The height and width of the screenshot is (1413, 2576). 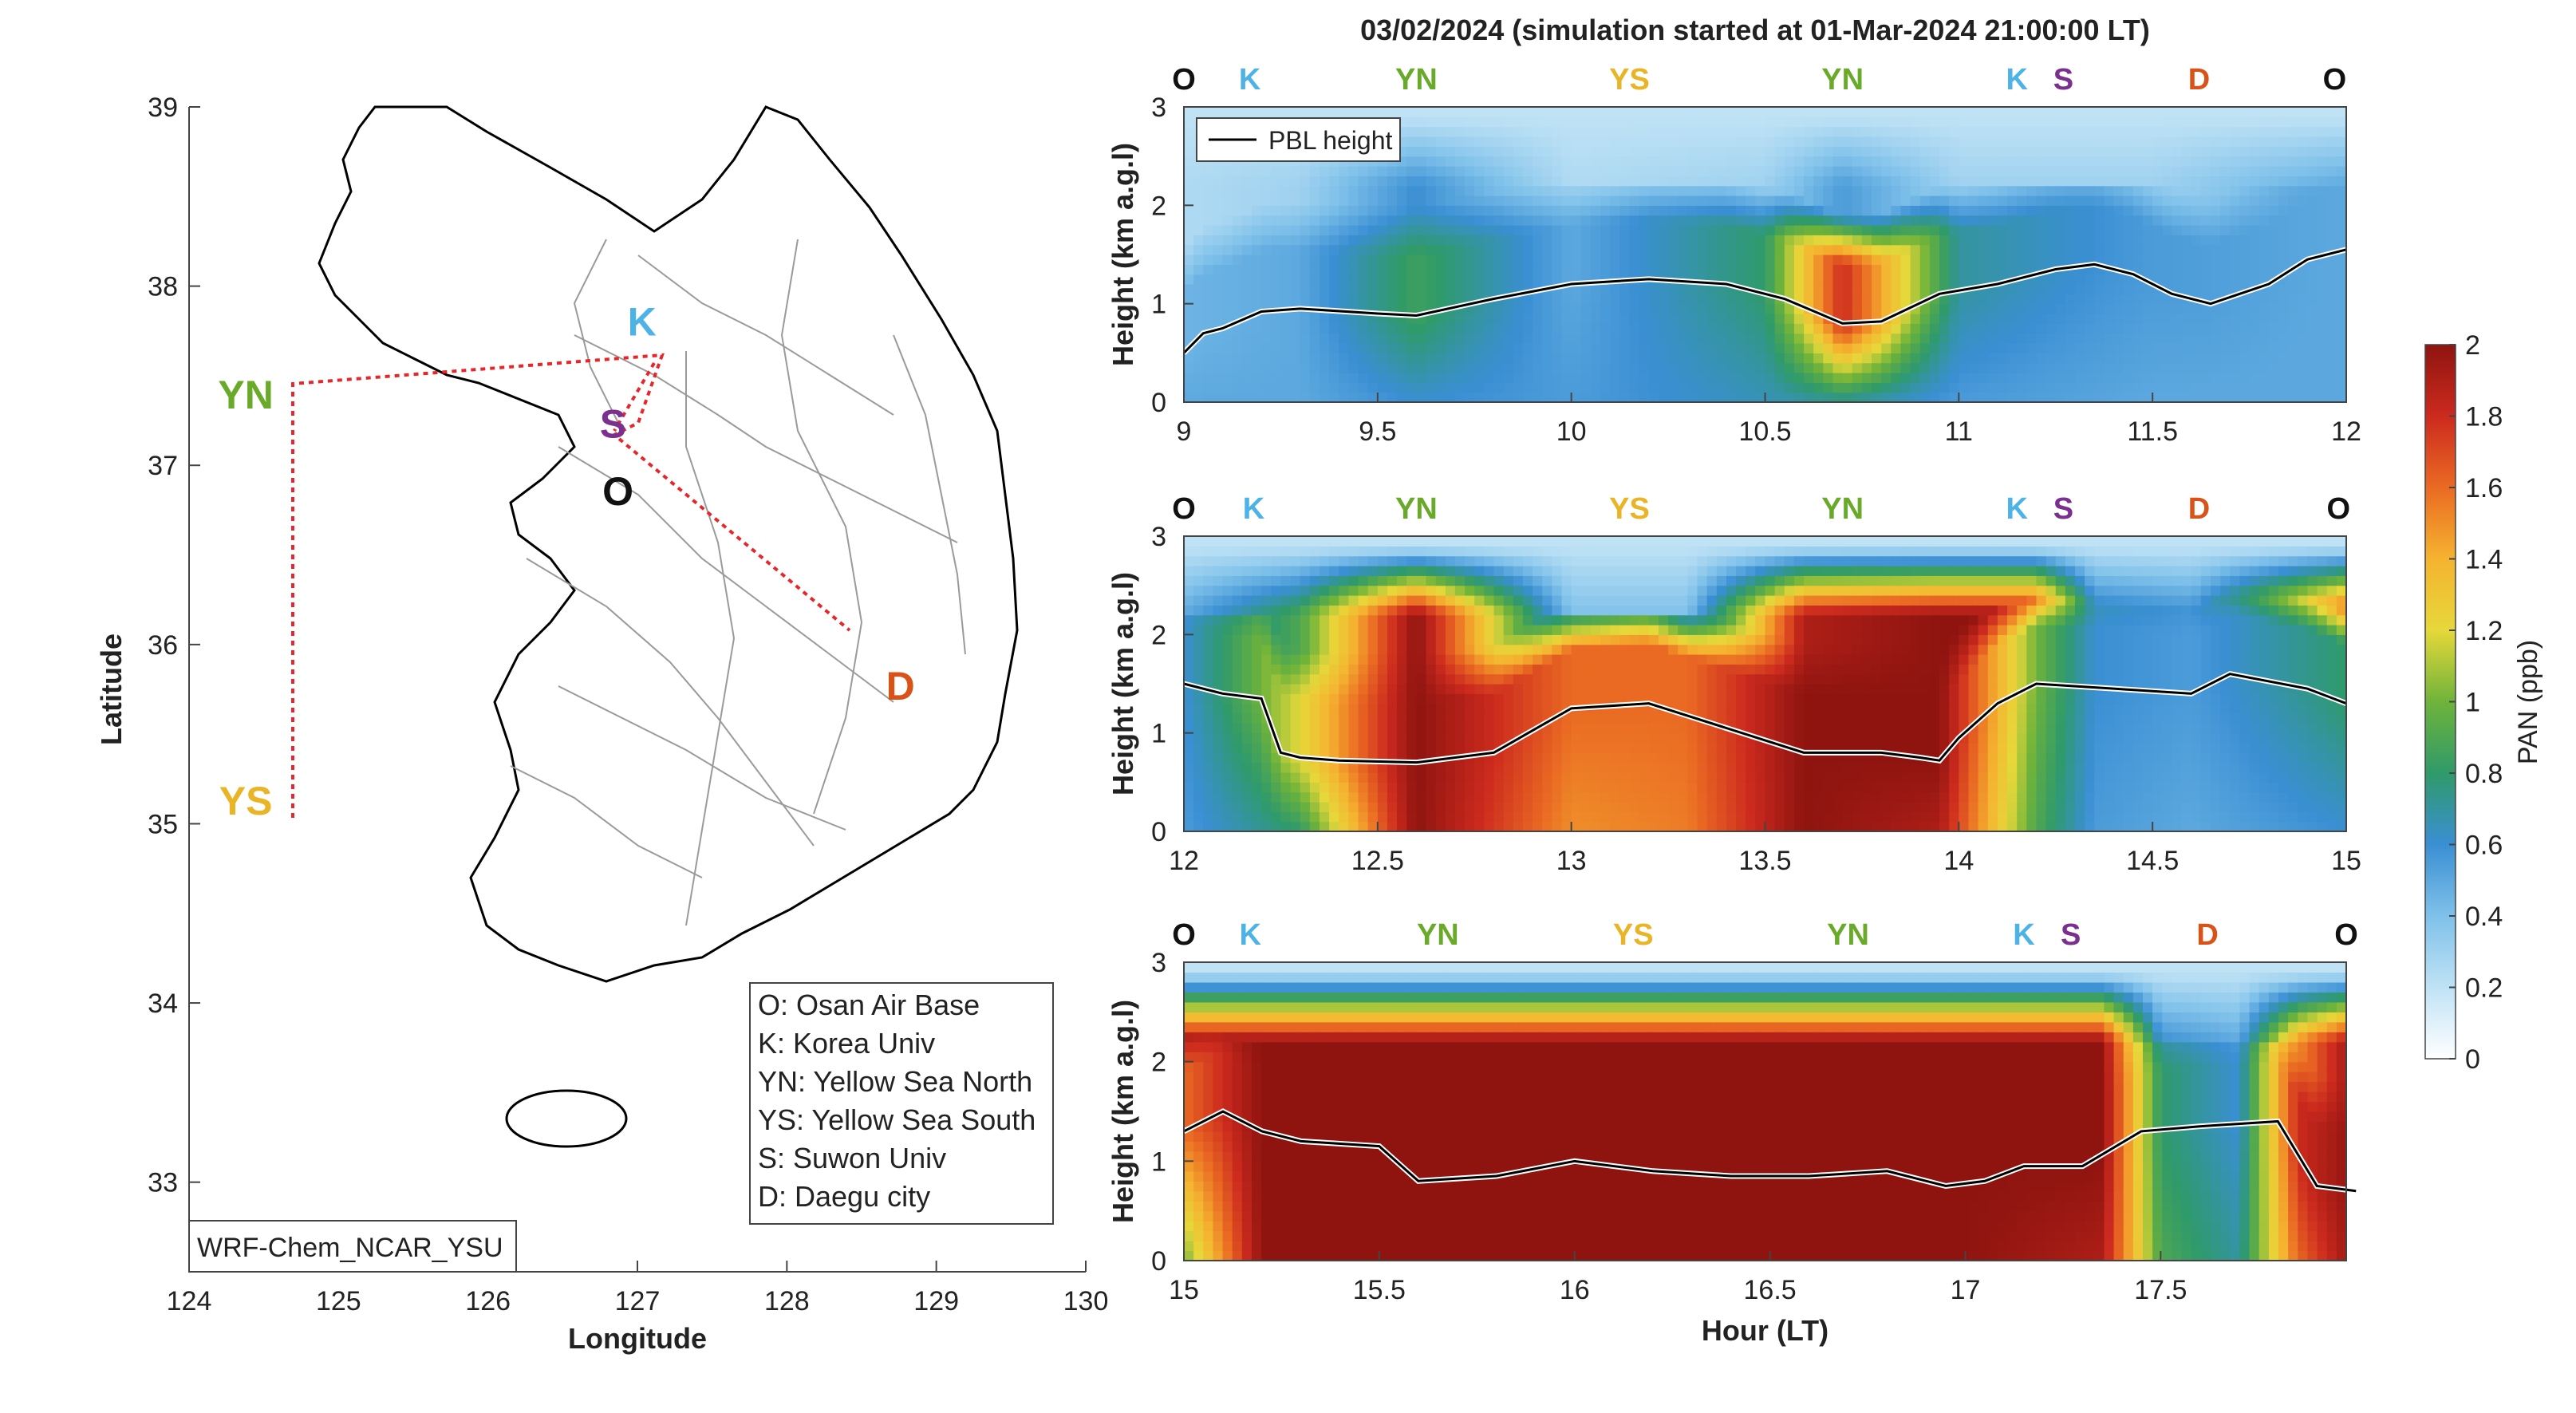 What do you see at coordinates (163, 824) in the screenshot?
I see `map-ytick-label: 35` at bounding box center [163, 824].